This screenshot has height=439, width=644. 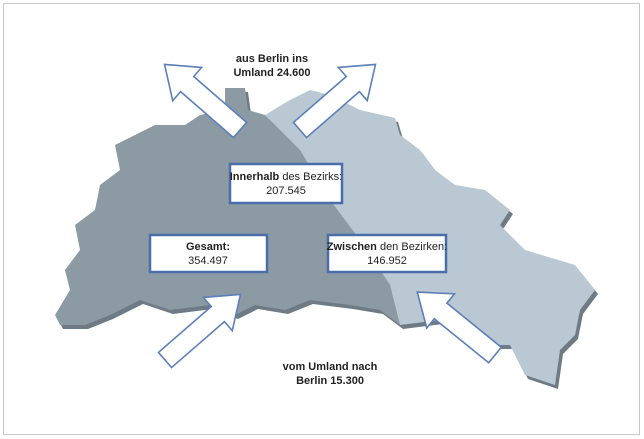 What do you see at coordinates (330, 381) in the screenshot?
I see `inflow-line: Berlin 15.300` at bounding box center [330, 381].